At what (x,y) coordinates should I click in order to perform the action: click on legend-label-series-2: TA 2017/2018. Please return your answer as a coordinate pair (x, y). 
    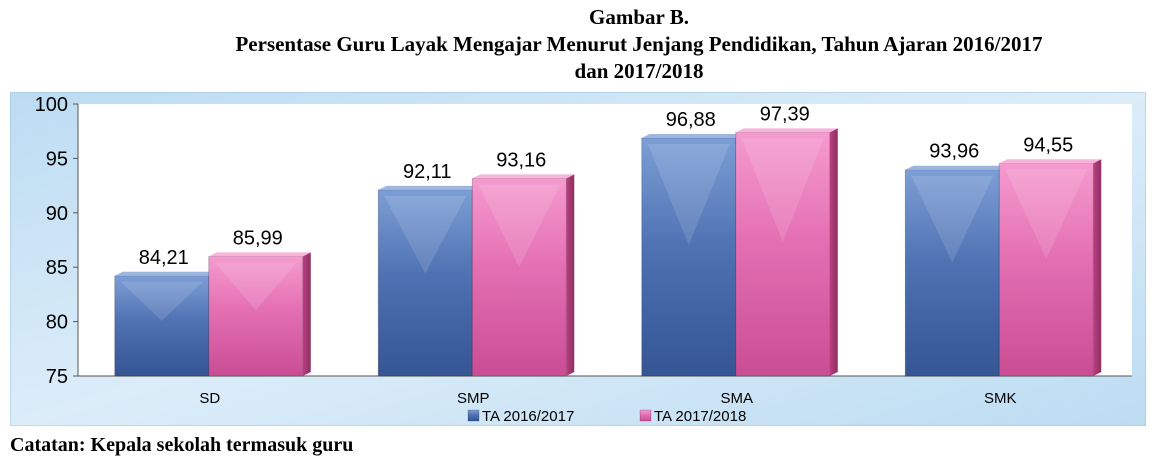
    Looking at the image, I should click on (700, 416).